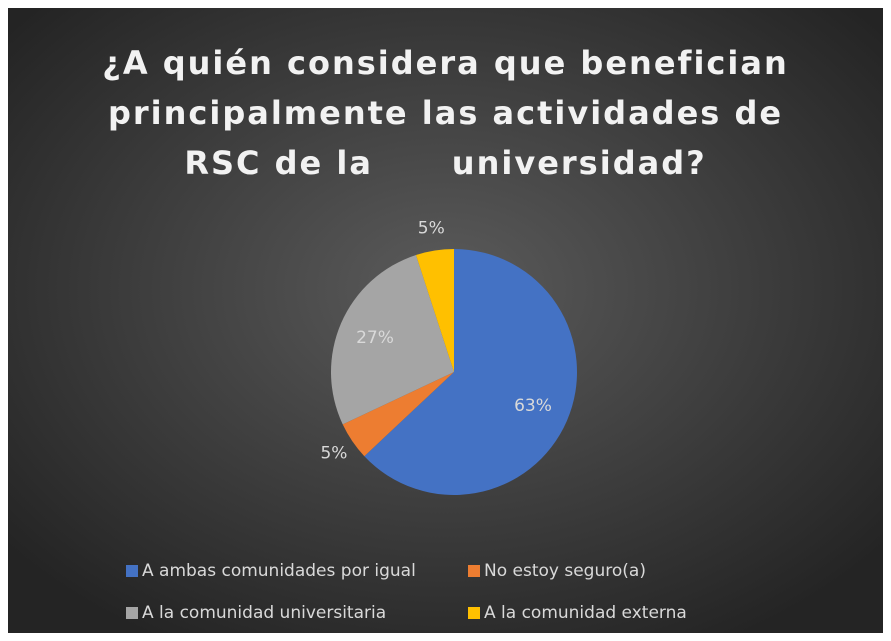 The height and width of the screenshot is (641, 891). I want to click on legend-label: A ambas comunidades por igual, so click(279, 571).